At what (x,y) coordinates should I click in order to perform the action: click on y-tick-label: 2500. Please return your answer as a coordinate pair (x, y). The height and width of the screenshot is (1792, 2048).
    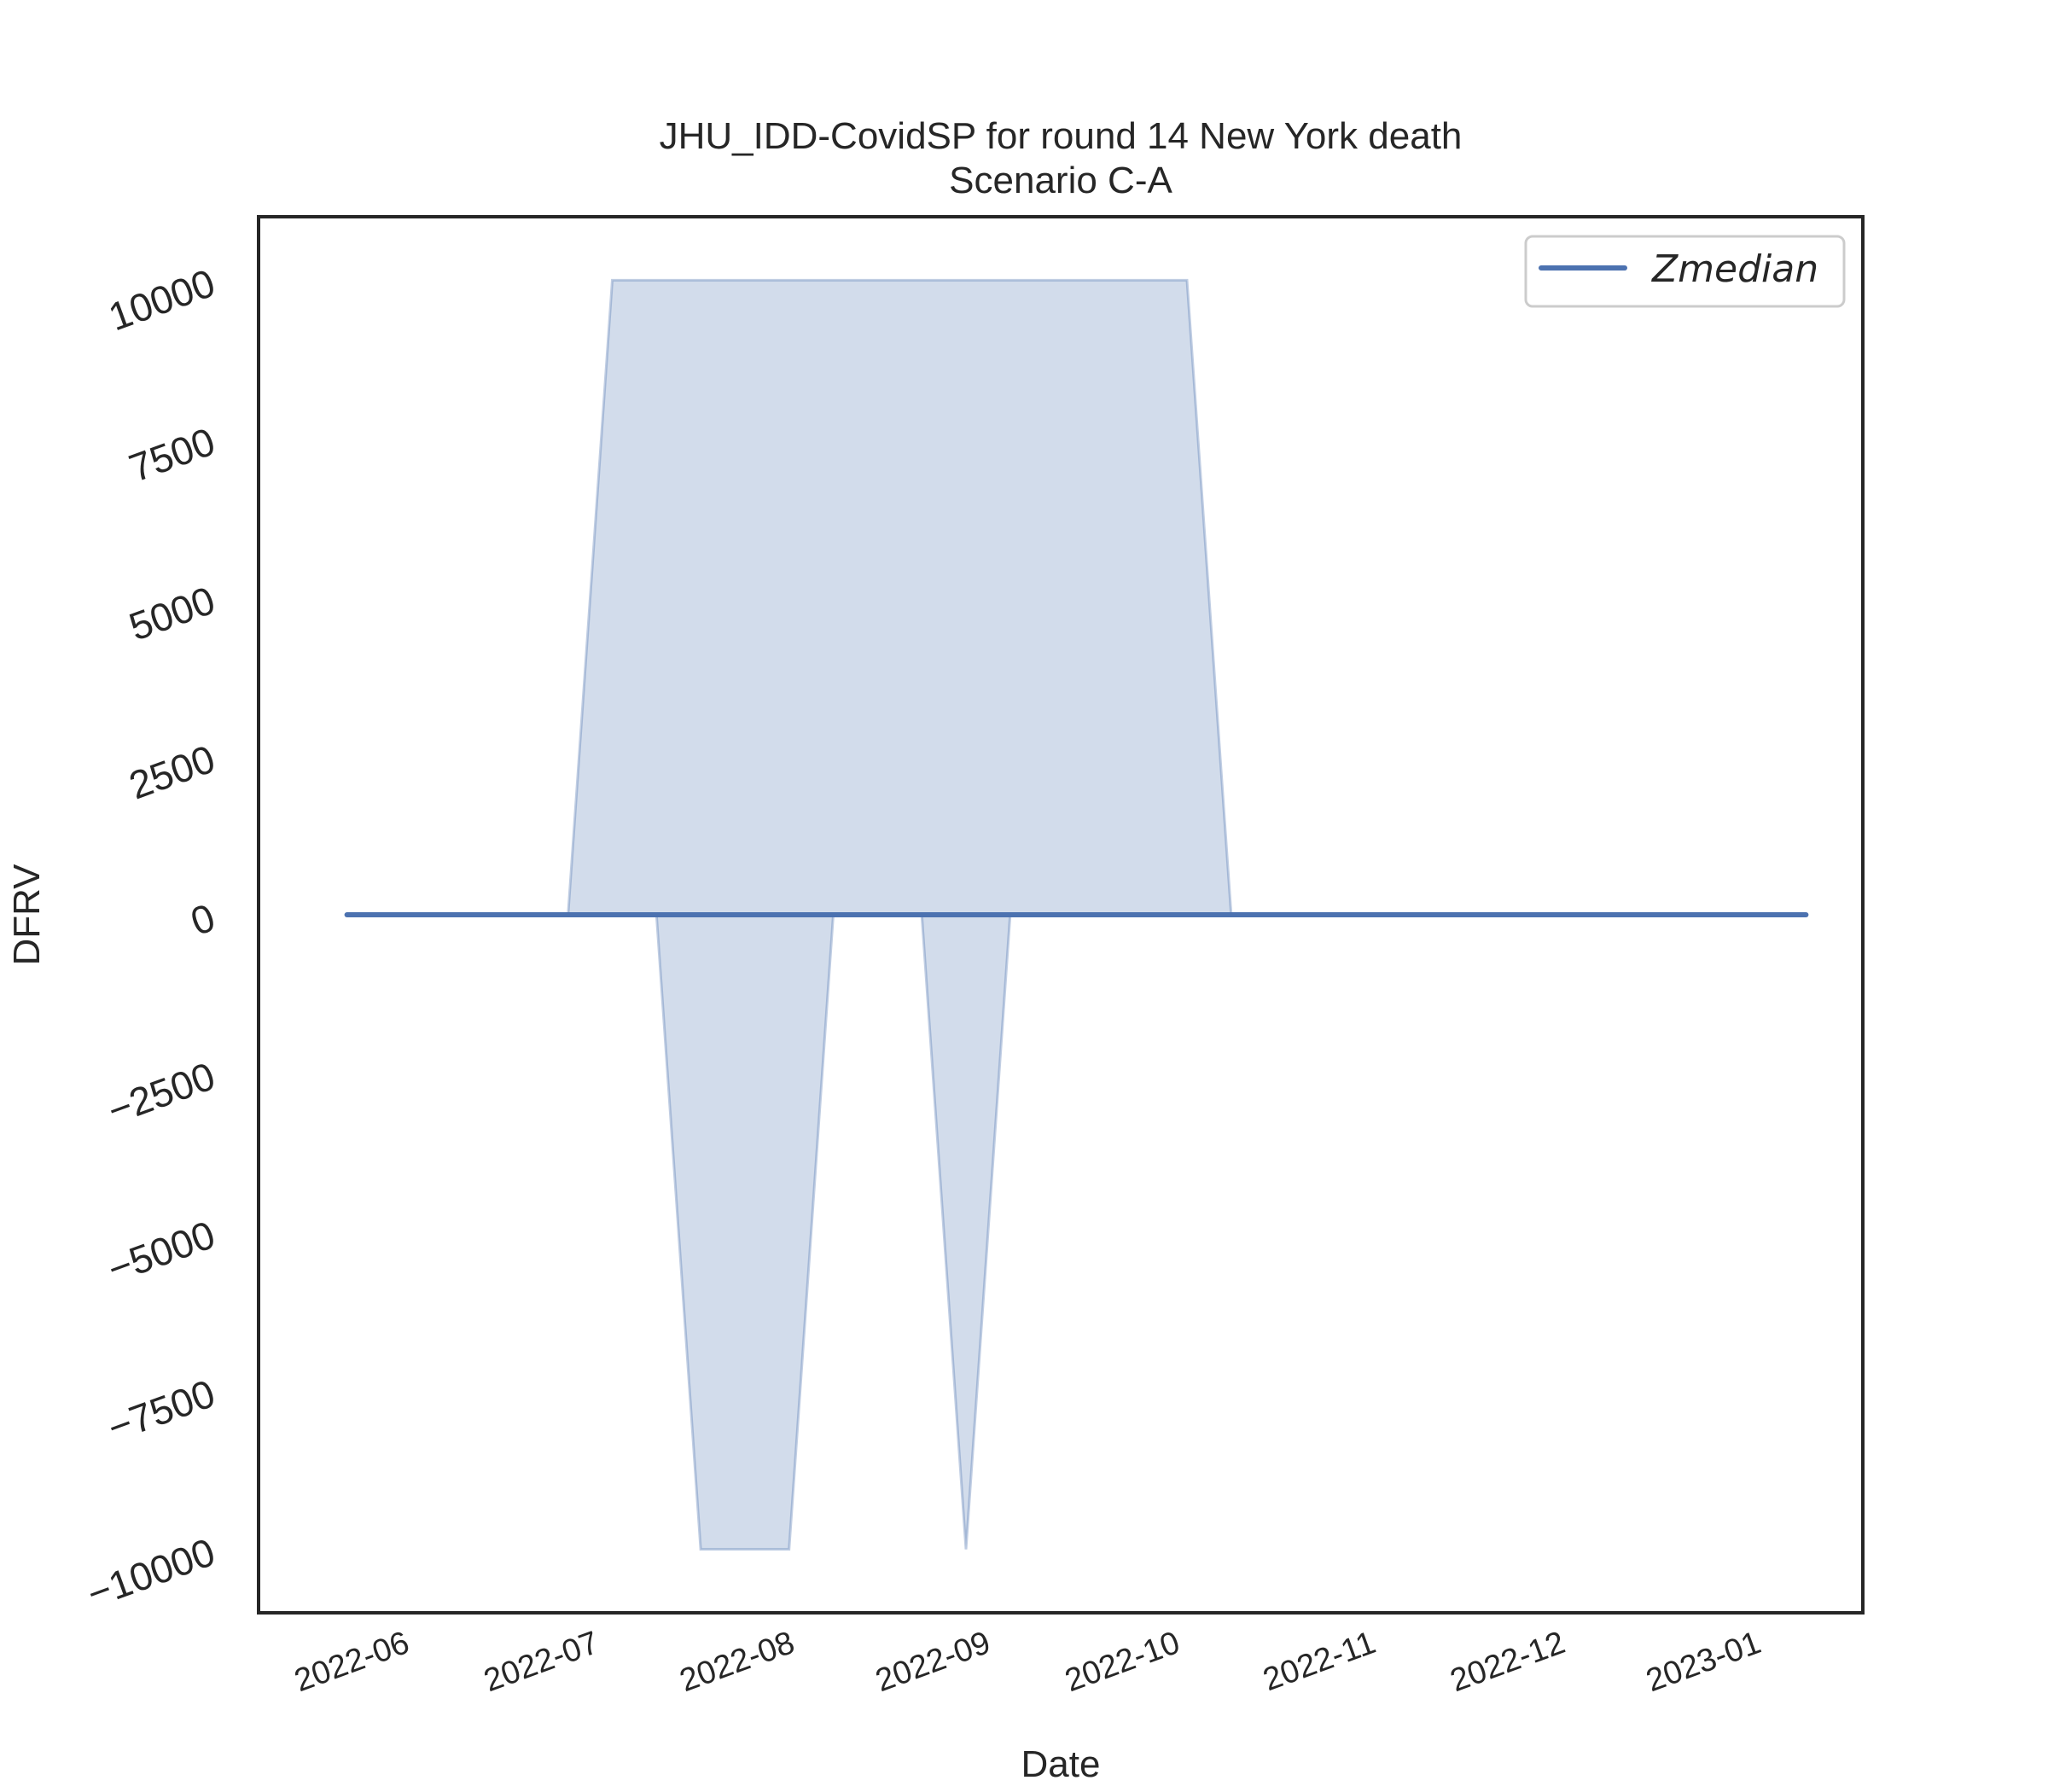
    Looking at the image, I should click on (171, 772).